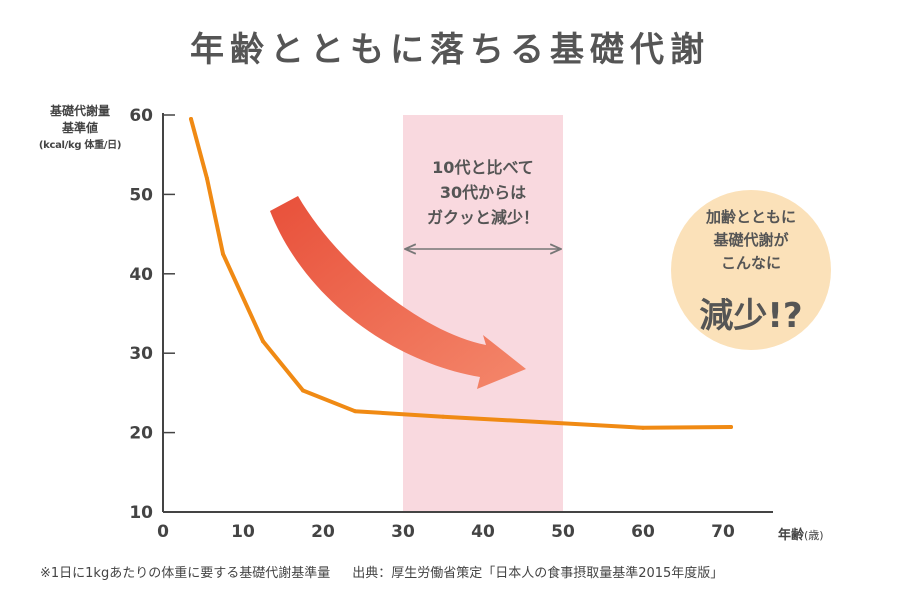  What do you see at coordinates (483, 192) in the screenshot?
I see `band-annotation-line-2: 30代からは` at bounding box center [483, 192].